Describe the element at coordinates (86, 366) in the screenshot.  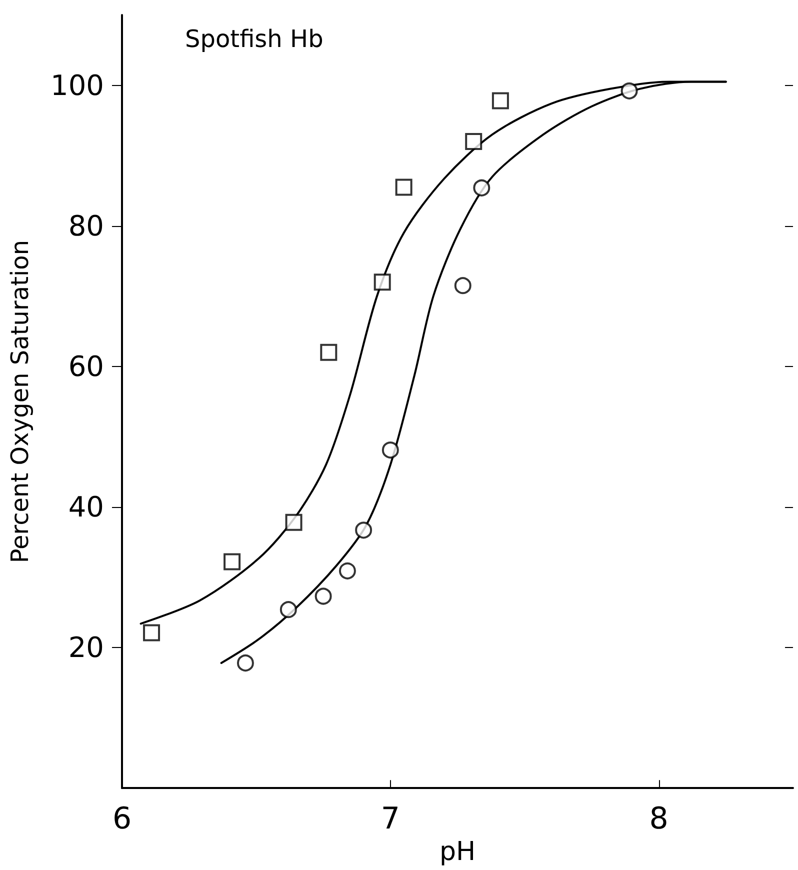
I see `y-tick-label: 60` at that location.